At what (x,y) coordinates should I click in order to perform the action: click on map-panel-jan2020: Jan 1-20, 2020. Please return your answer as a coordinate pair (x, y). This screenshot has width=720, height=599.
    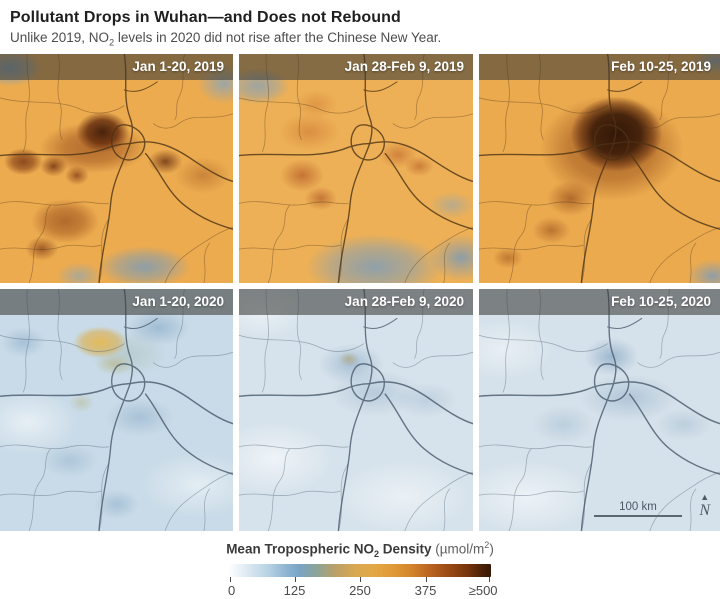
    Looking at the image, I should click on (116, 409).